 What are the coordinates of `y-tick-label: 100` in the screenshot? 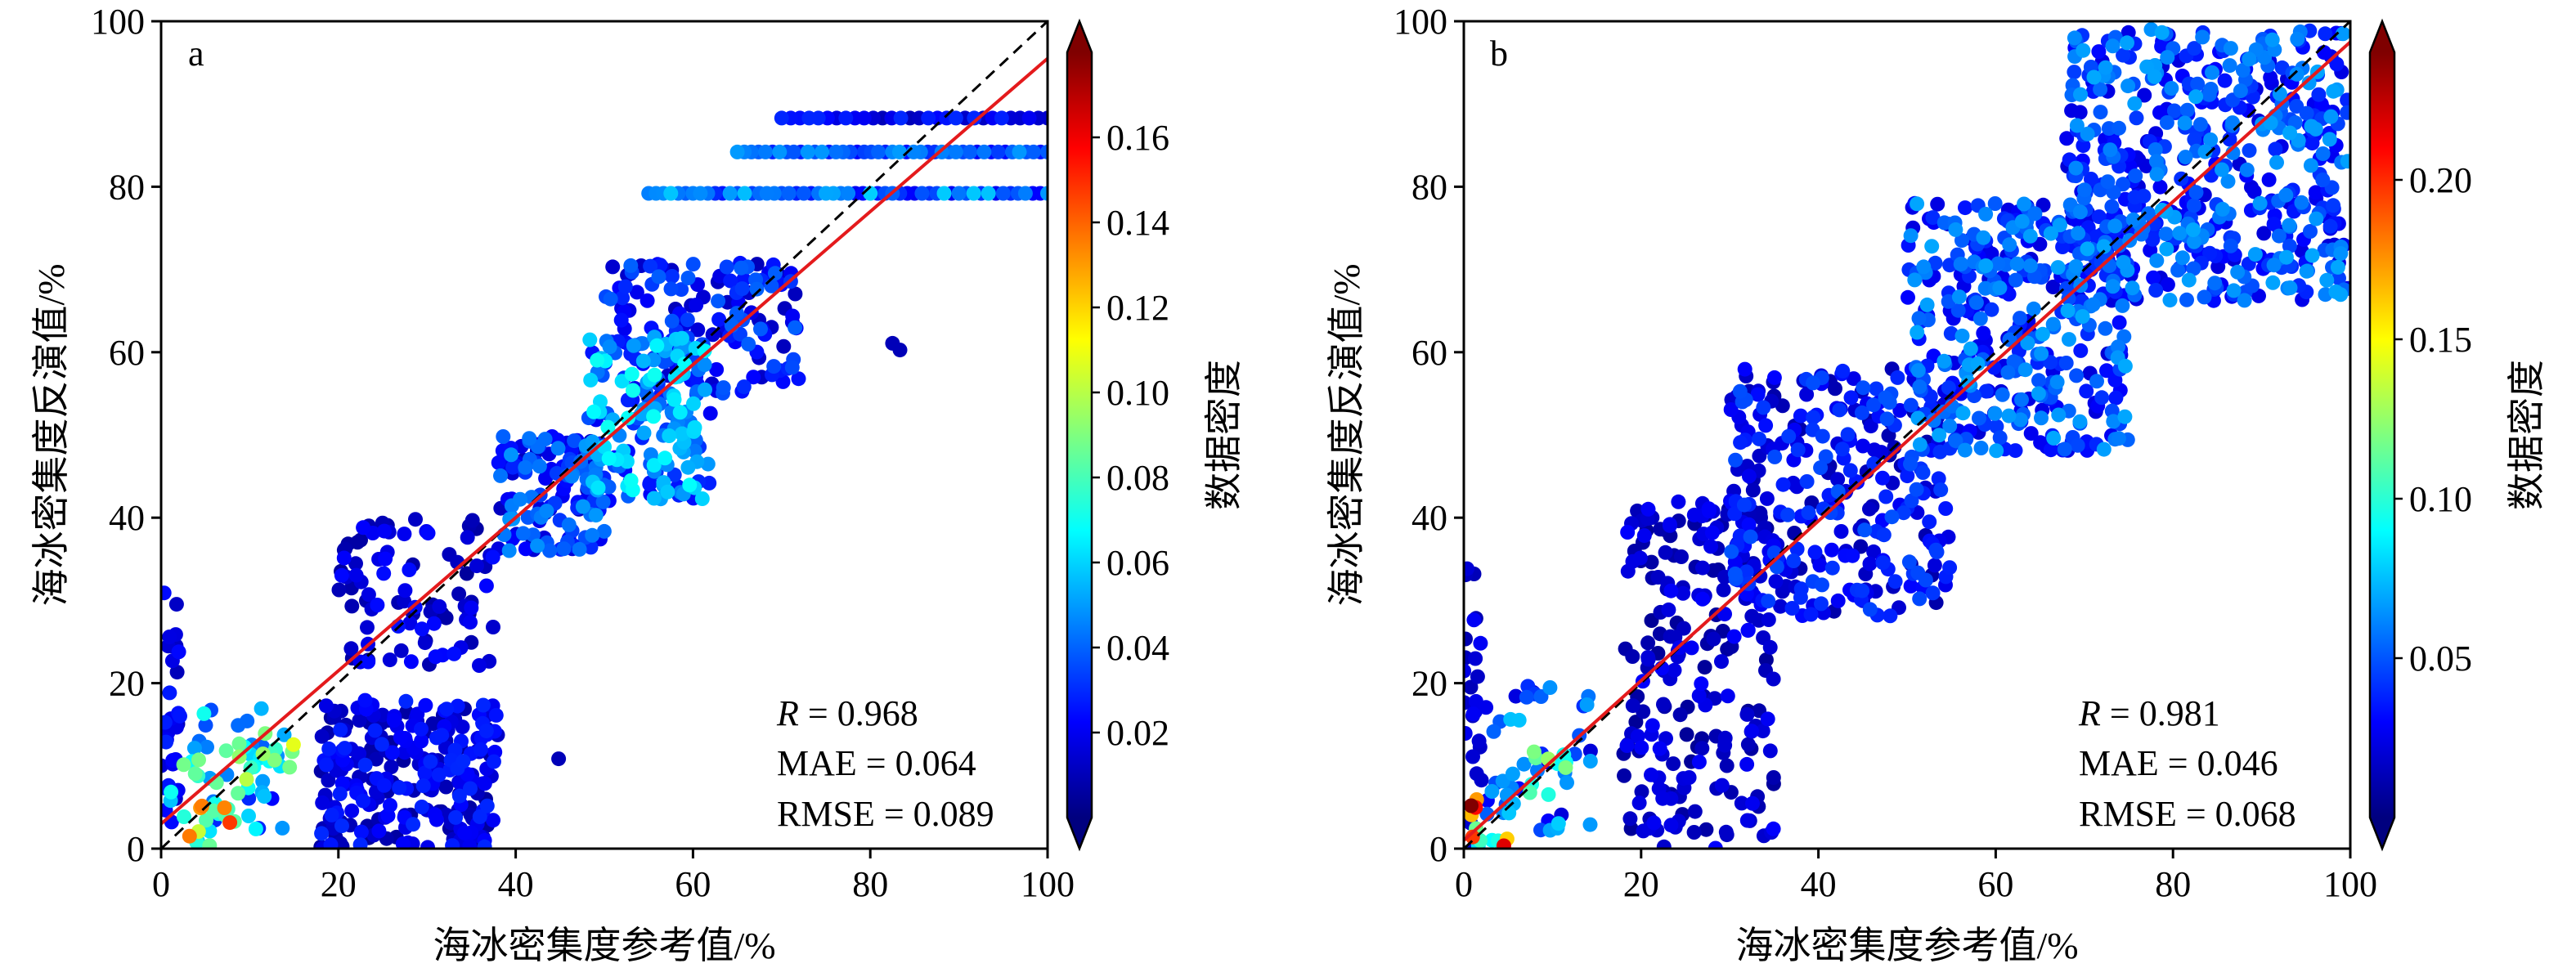 It's located at (1420, 22).